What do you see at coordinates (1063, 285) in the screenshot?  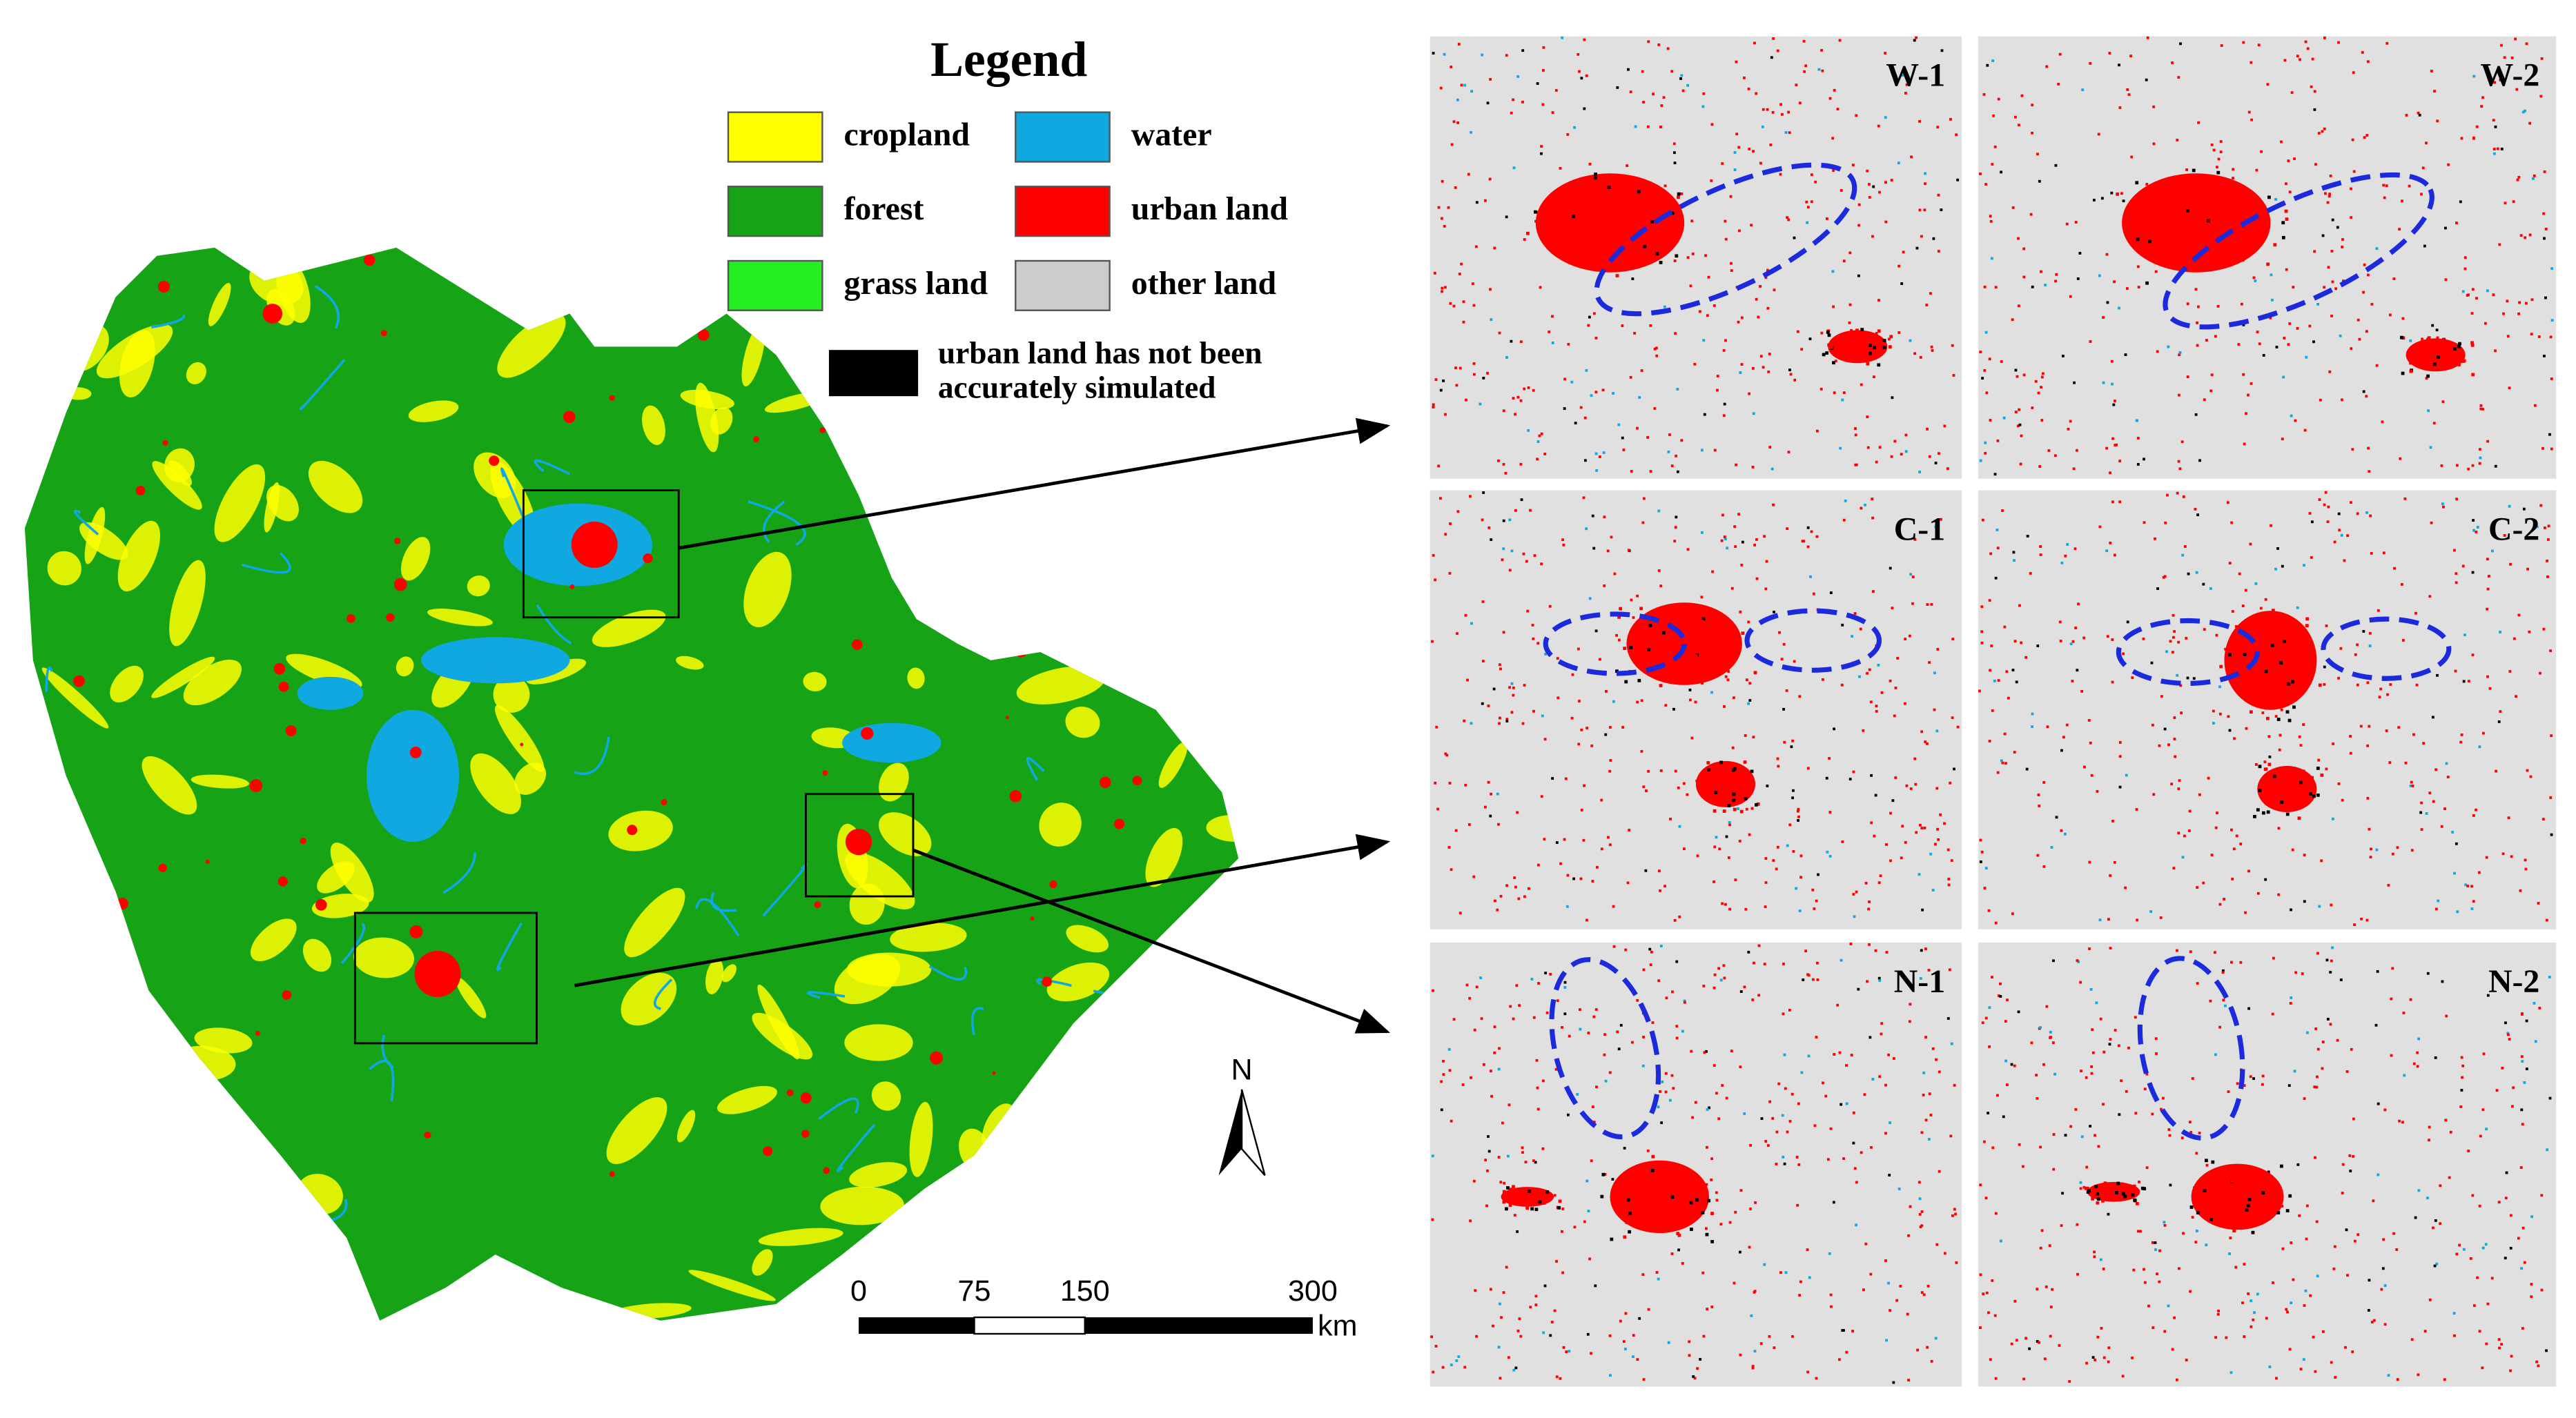 I see `legend-swatch` at bounding box center [1063, 285].